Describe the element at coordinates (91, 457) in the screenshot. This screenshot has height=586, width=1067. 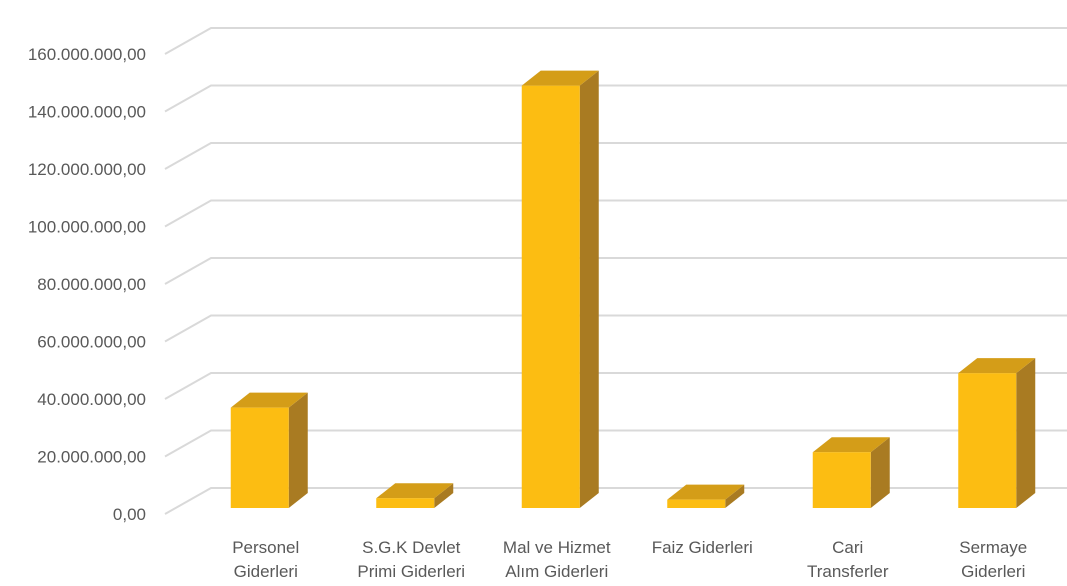
I see `y-tick-label: 20.000.000,00` at that location.